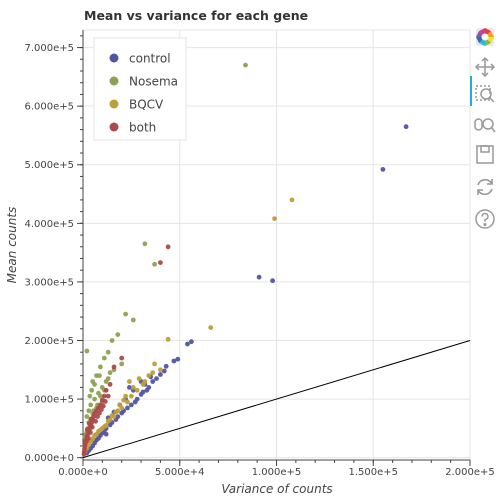 This screenshot has width=500, height=500. I want to click on box-zoom-icon, so click(485, 95).